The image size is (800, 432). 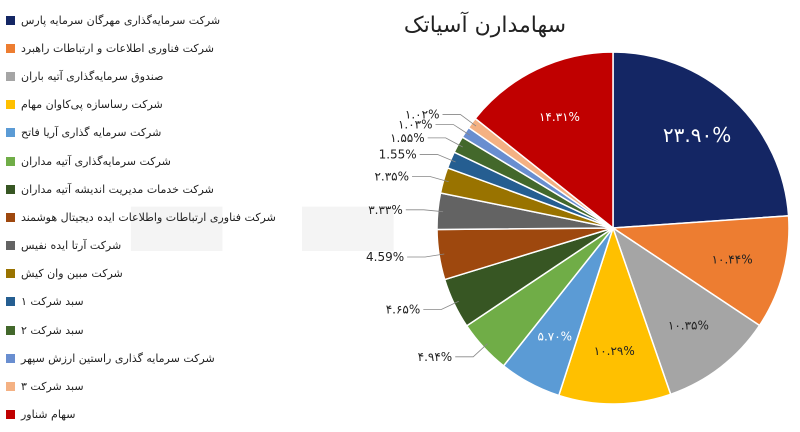 What do you see at coordinates (52, 330) in the screenshot?
I see `legend-label: سبد شرکت ۲` at bounding box center [52, 330].